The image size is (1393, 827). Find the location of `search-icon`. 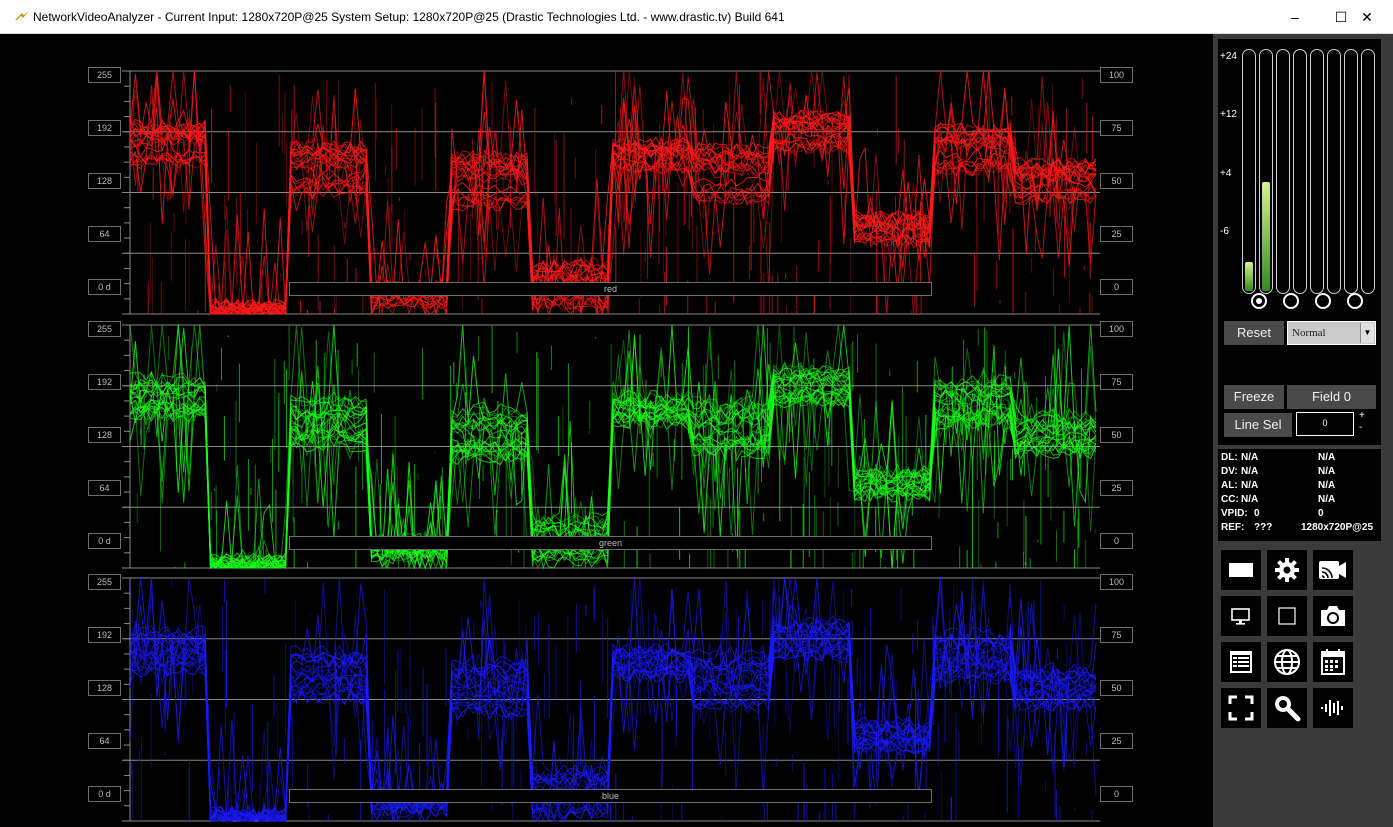

search-icon is located at coordinates (1287, 708).